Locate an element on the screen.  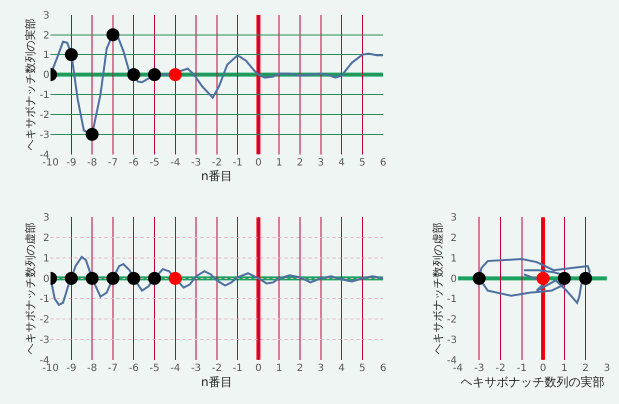
y-tick-label: -4 is located at coordinates (451, 360).